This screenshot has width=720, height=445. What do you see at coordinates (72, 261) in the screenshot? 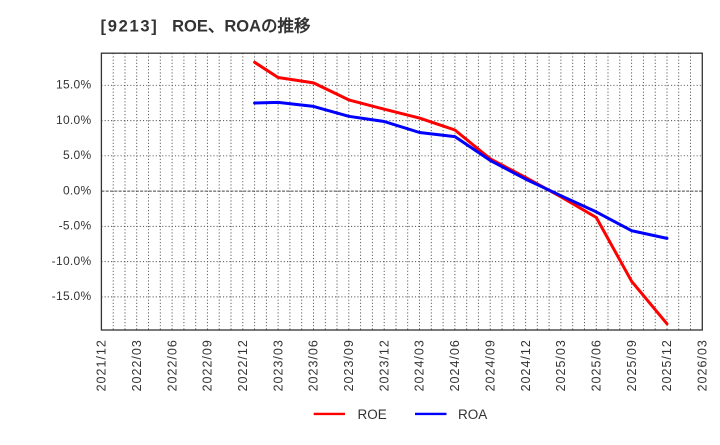
I see `svg-text: -10.0%` at bounding box center [72, 261].